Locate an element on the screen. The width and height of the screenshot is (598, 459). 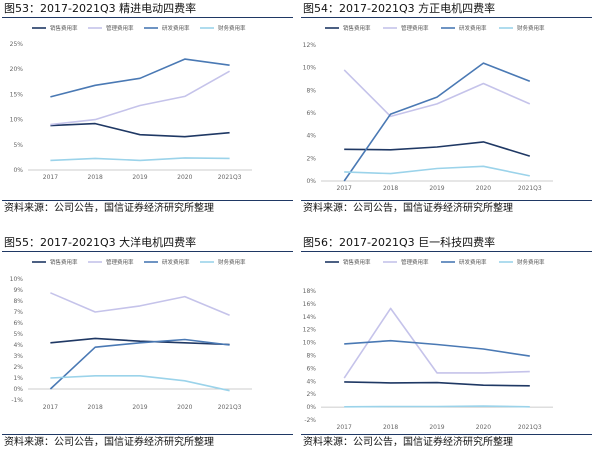
y-tick-label: 9% is located at coordinates (18, 290).